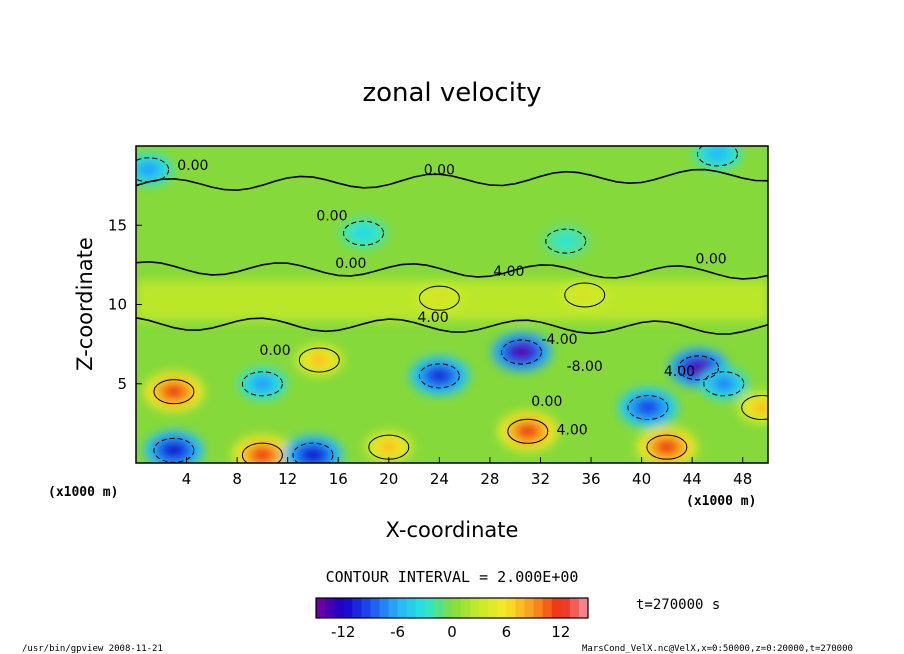 The width and height of the screenshot is (904, 654). I want to click on x-tick-label: 44, so click(692, 479).